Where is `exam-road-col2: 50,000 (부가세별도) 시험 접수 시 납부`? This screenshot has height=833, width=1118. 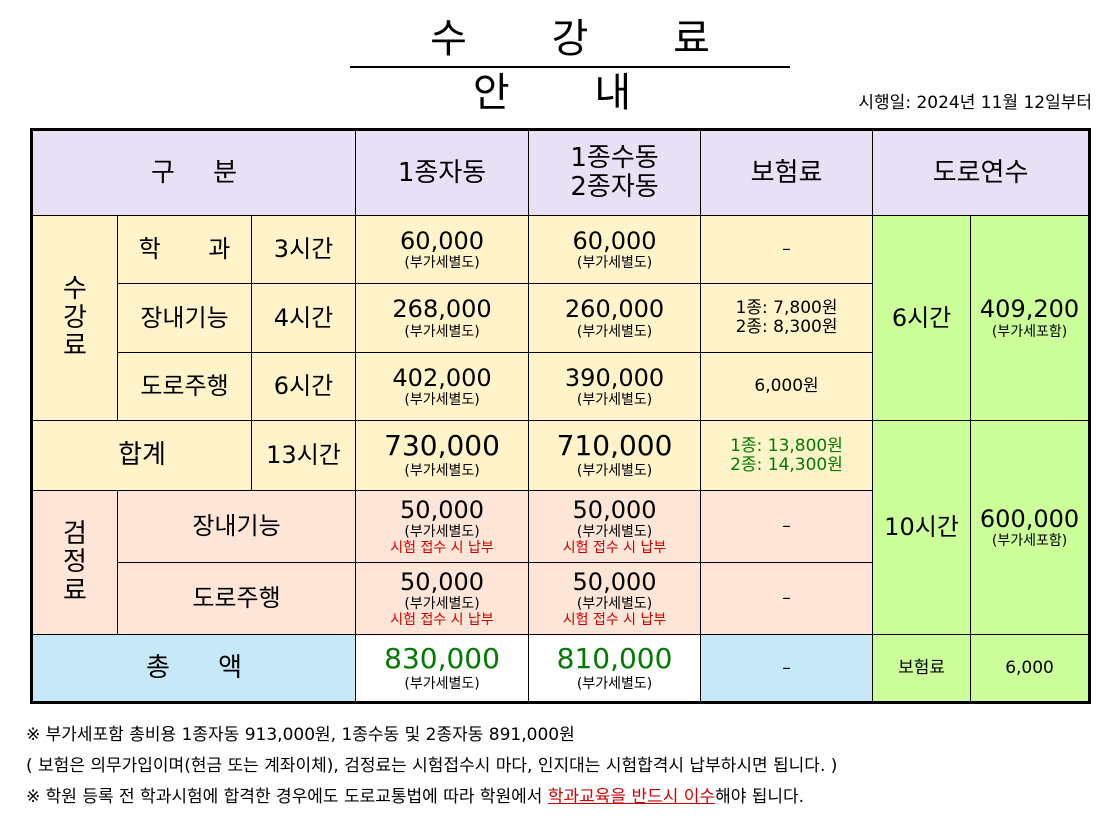 exam-road-col2: 50,000 (부가세별도) 시험 접수 시 납부 is located at coordinates (615, 598).